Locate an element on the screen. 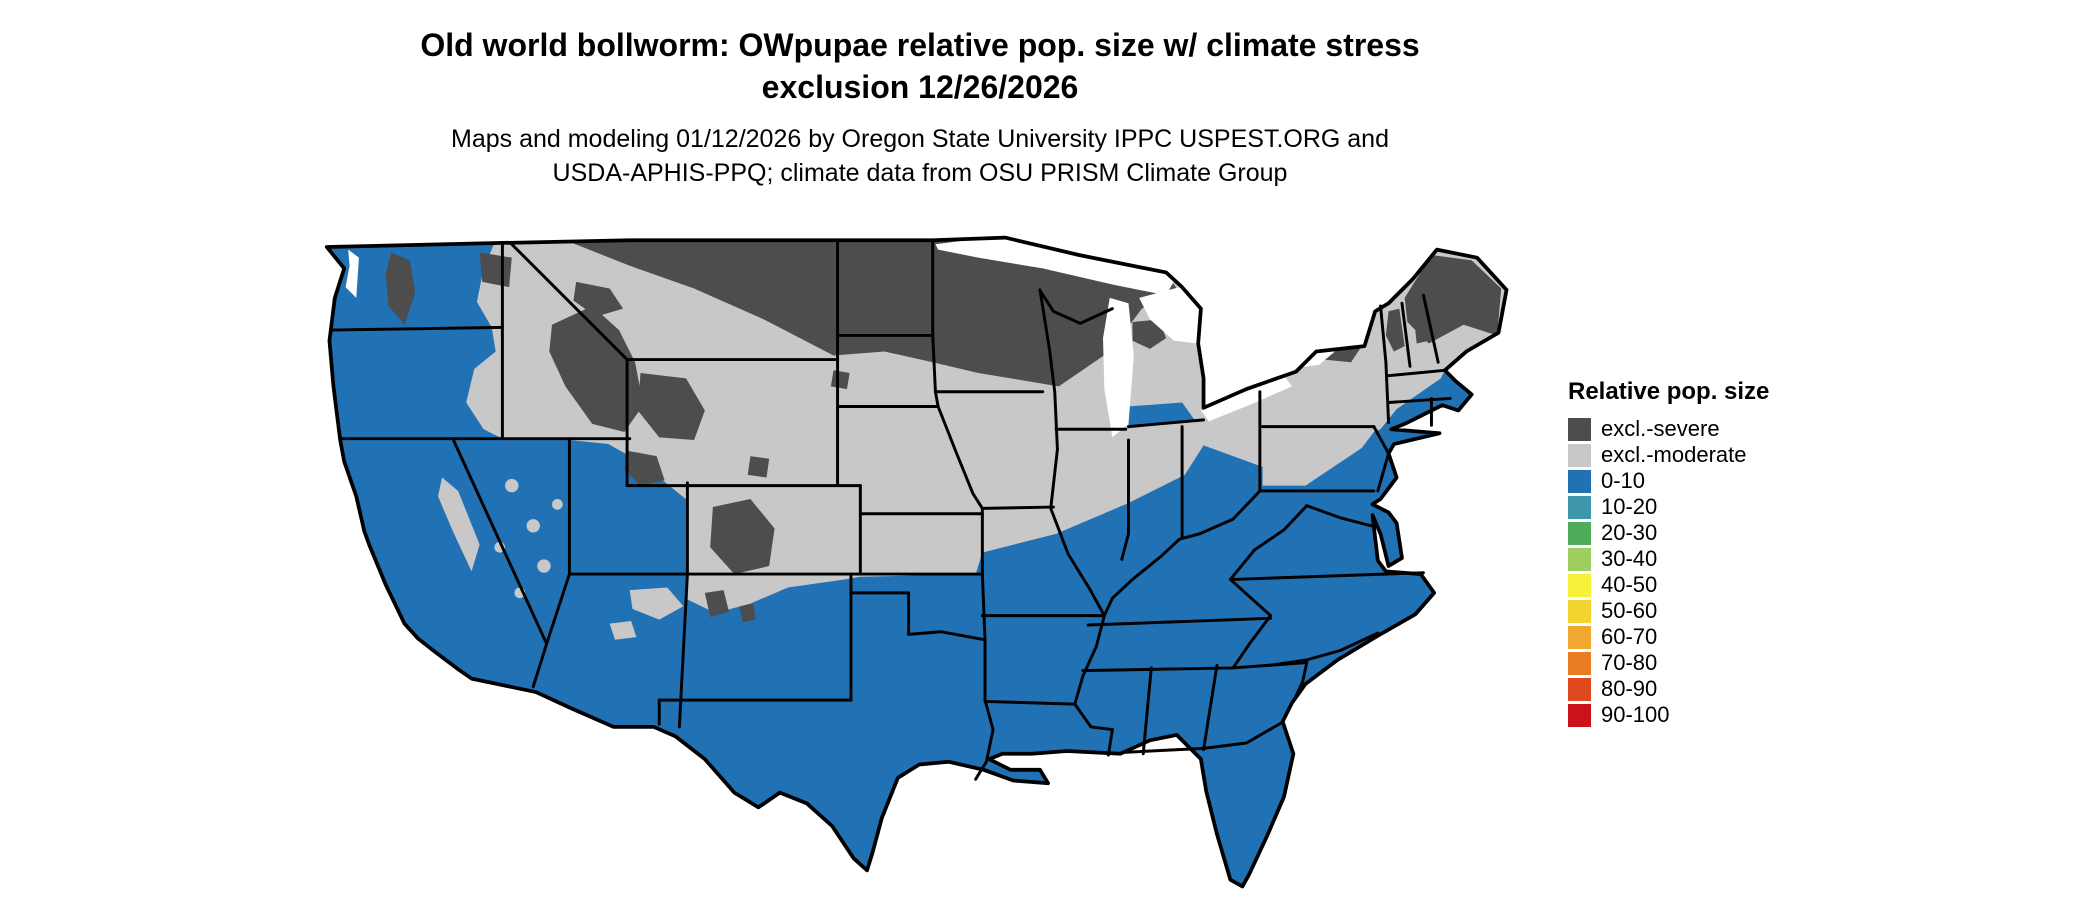 The image size is (2100, 897). legend-label: 70-80 is located at coordinates (1629, 662).